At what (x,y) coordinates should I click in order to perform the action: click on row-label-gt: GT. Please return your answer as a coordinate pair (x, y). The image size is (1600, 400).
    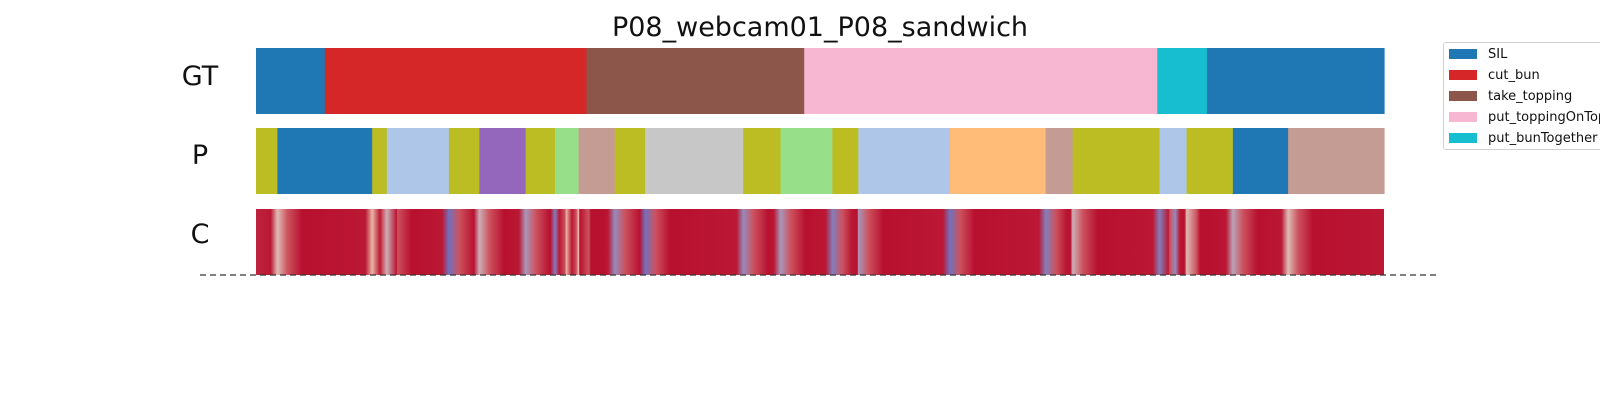
    Looking at the image, I should click on (200, 76).